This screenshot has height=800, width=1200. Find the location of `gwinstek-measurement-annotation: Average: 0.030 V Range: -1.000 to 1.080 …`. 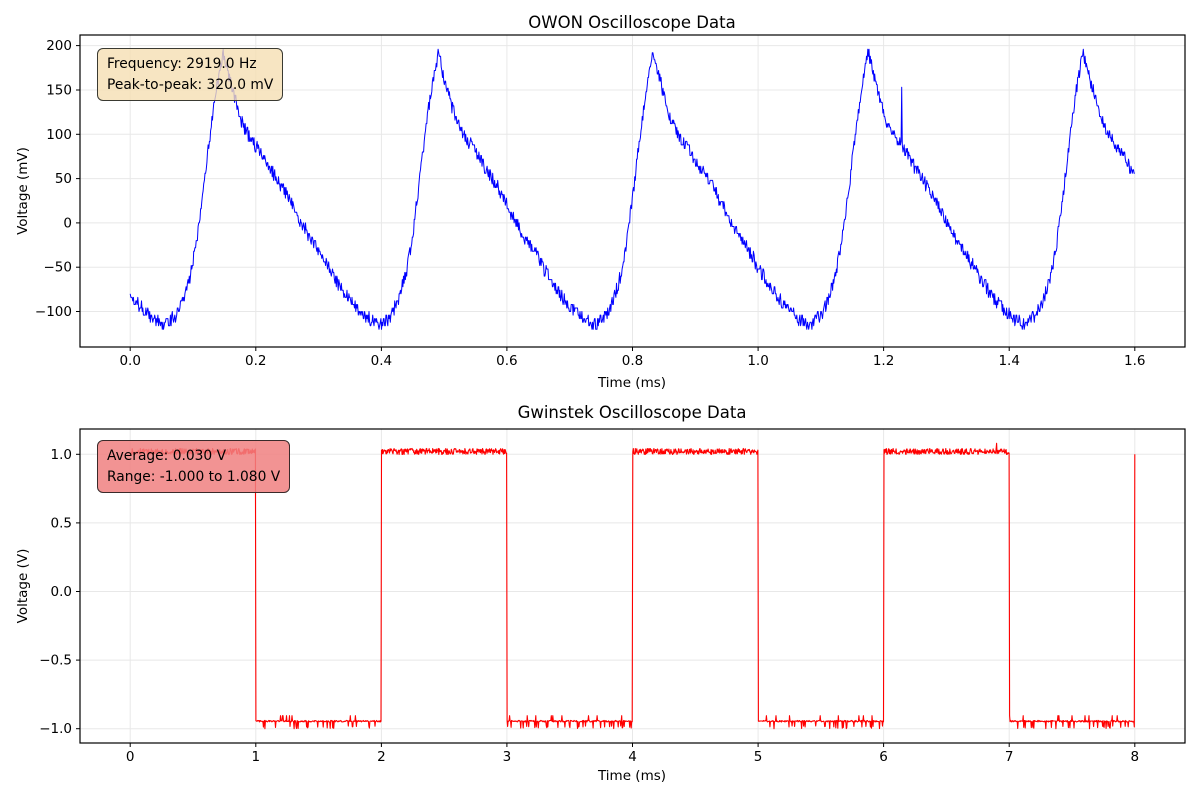

gwinstek-measurement-annotation: Average: 0.030 V Range: -1.000 to 1.080 … is located at coordinates (194, 467).